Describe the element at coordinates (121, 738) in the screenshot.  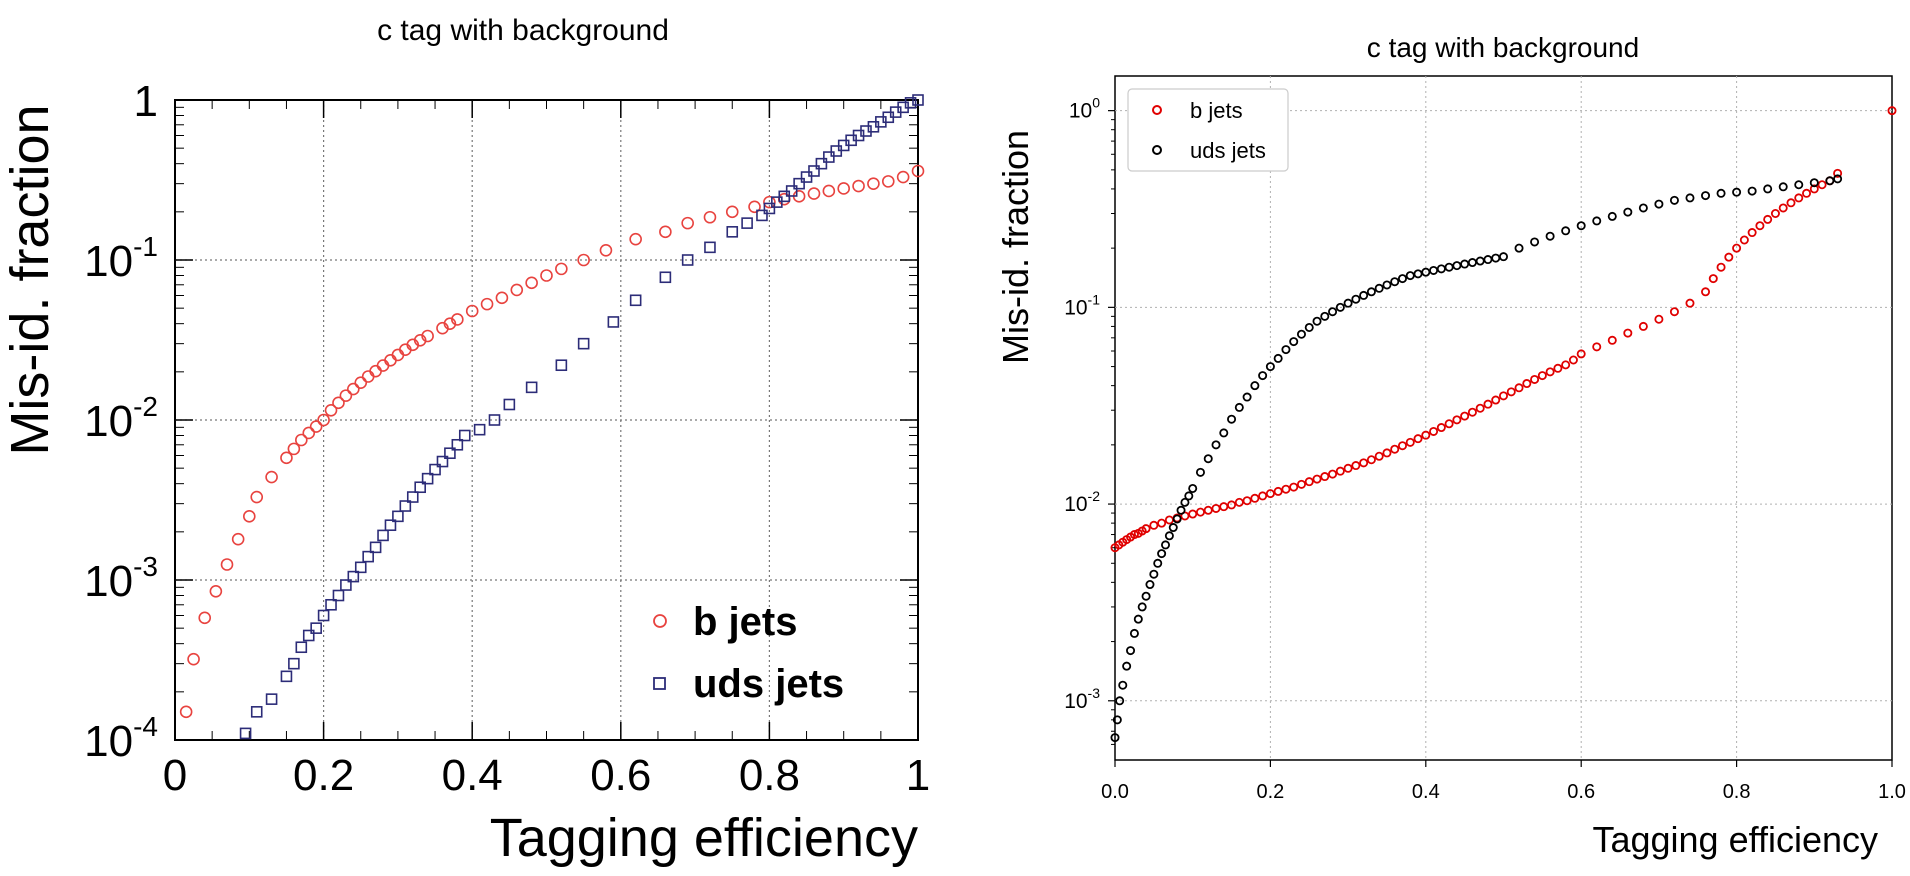
I see `left-y-tick-label: 10⁻⁴` at that location.